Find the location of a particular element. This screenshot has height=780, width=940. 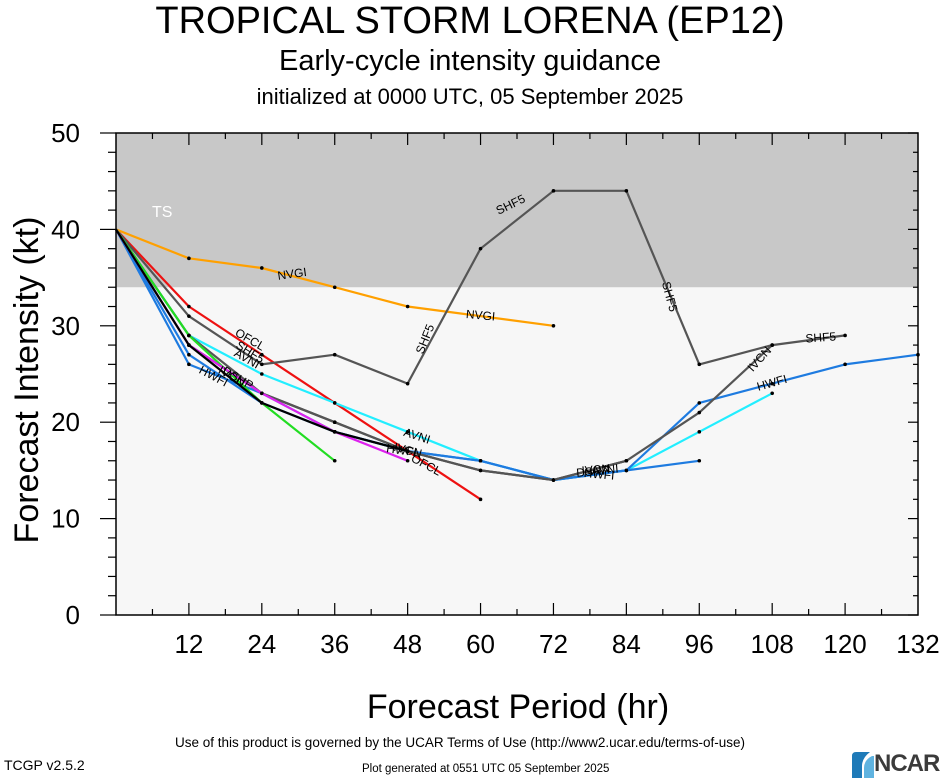

x-tick-label: 132 is located at coordinates (917, 644).